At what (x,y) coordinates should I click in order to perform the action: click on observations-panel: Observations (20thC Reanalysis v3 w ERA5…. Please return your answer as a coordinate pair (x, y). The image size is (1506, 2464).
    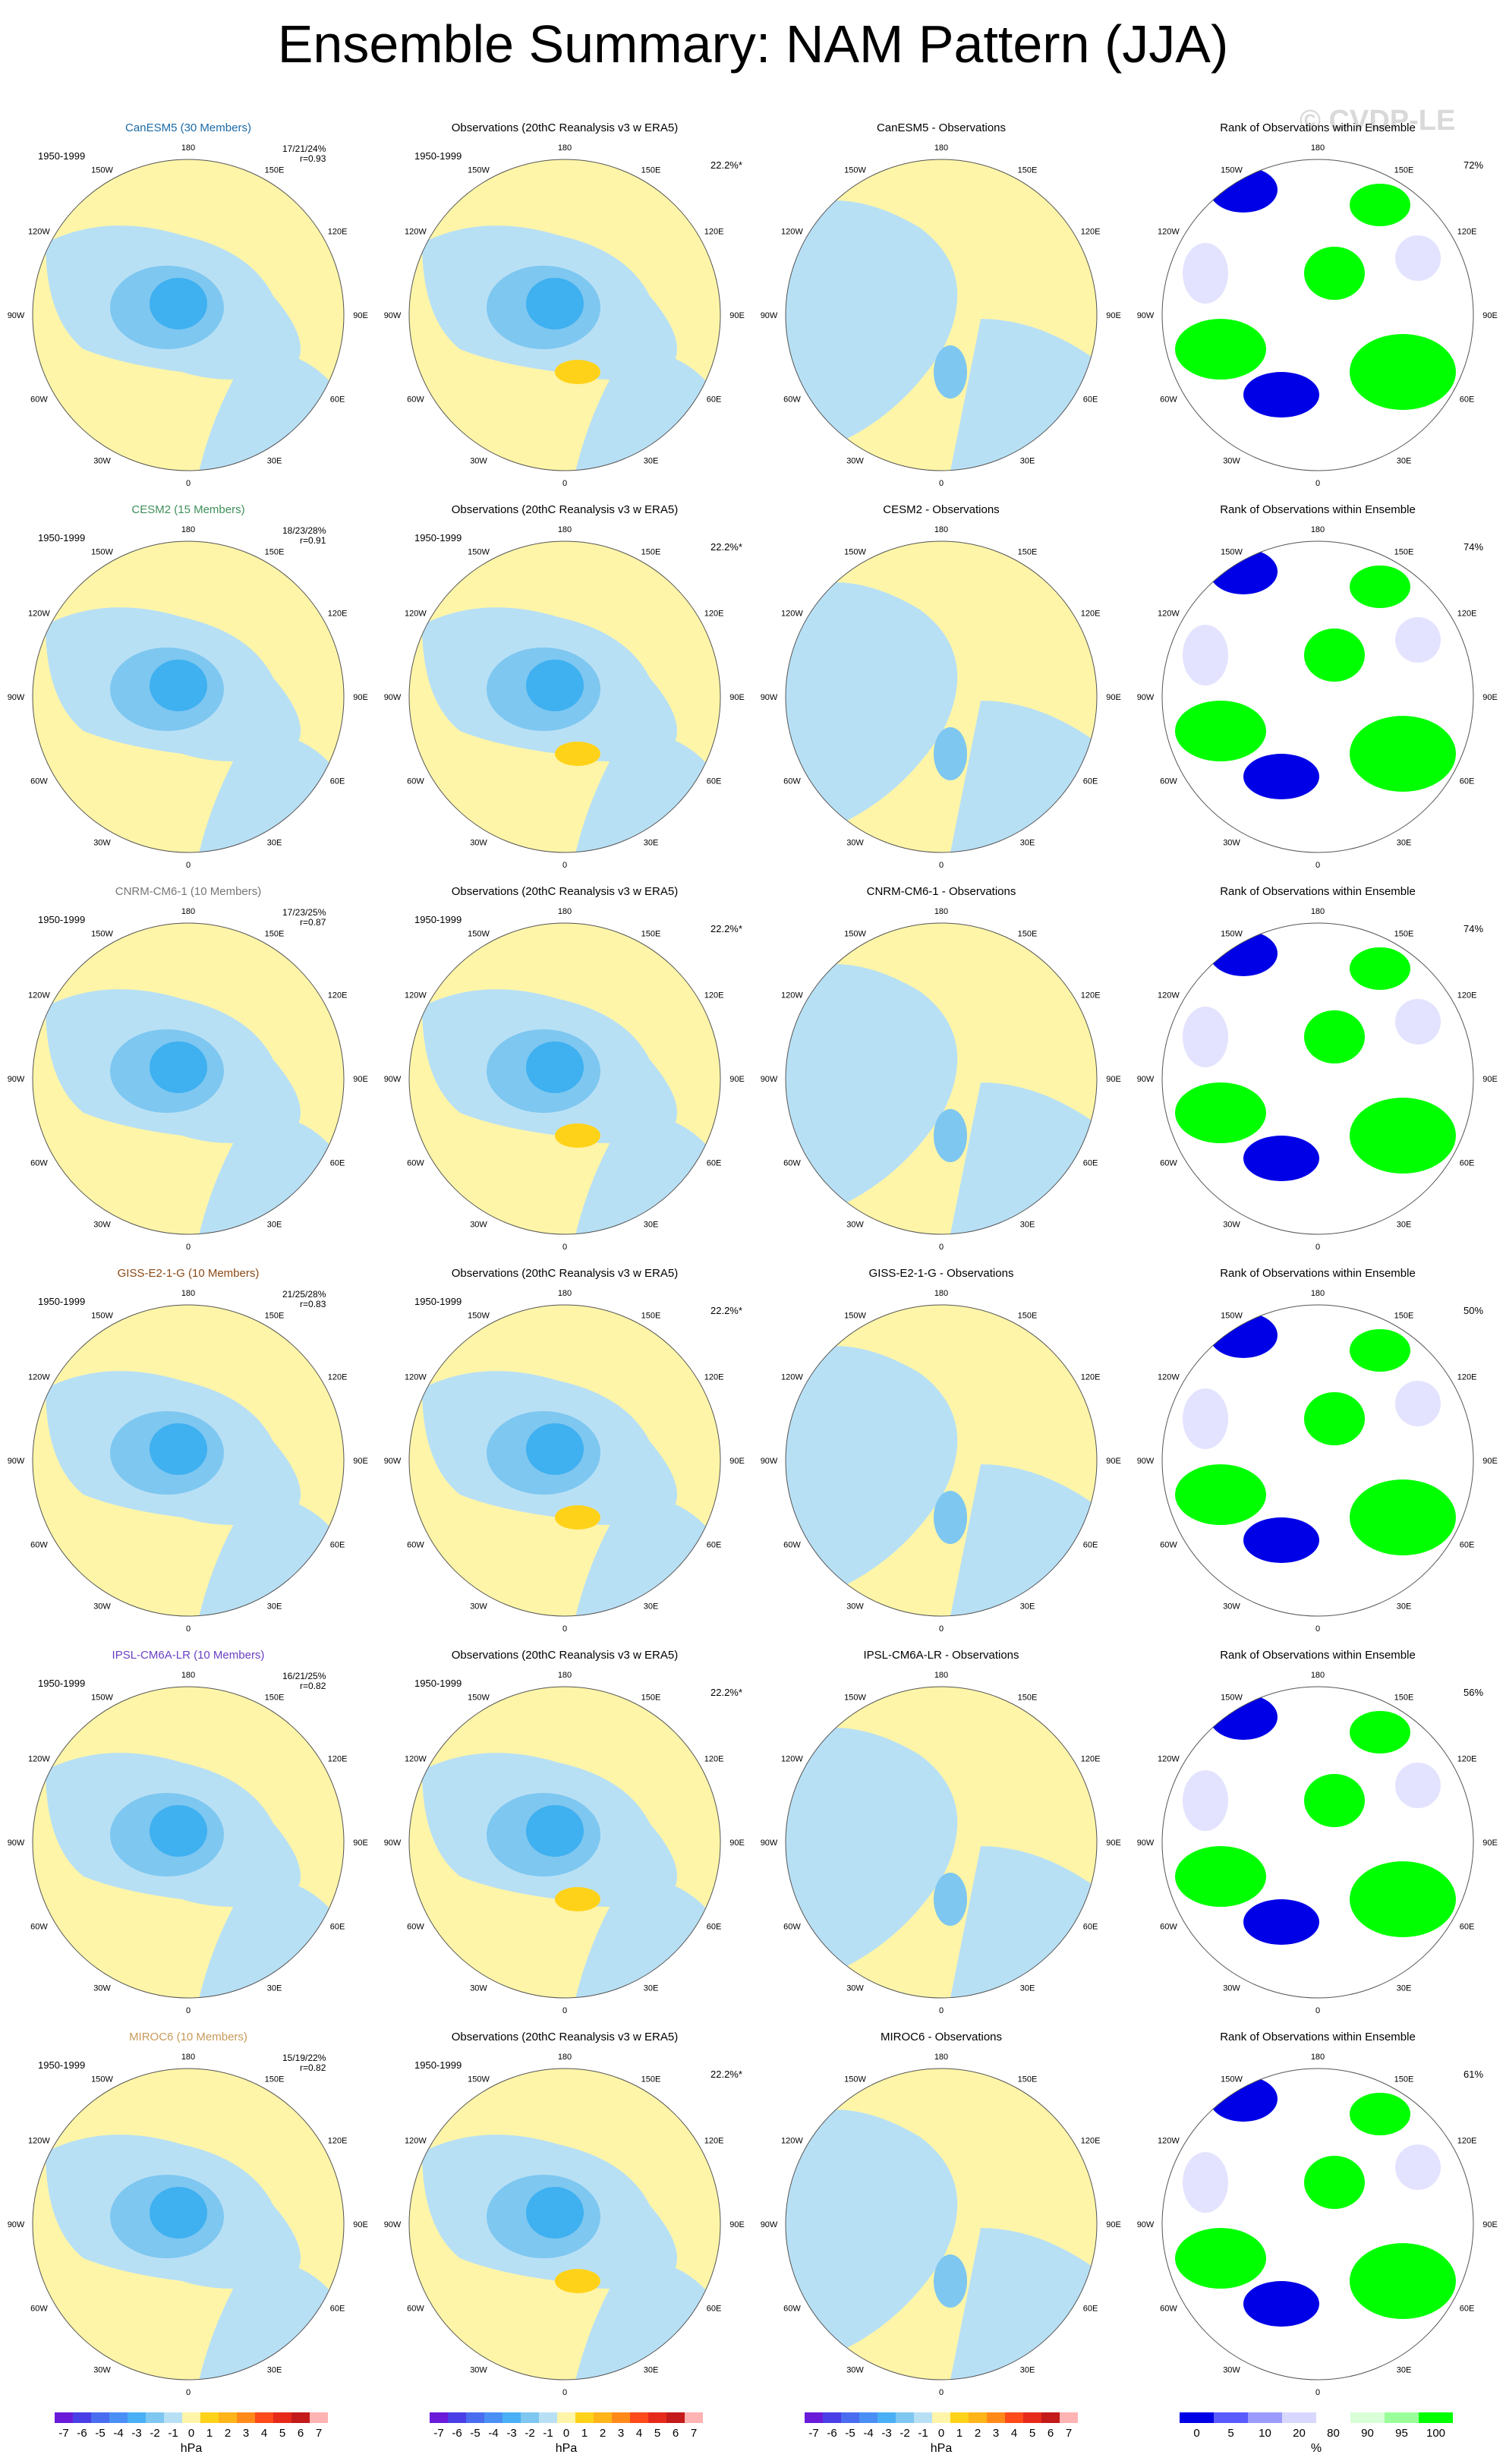
    Looking at the image, I should click on (564, 1458).